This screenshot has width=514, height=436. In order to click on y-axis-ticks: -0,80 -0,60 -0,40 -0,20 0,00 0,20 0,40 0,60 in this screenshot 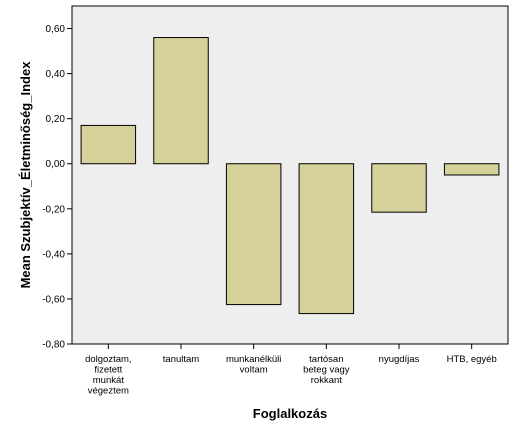, I will do `click(57, 187)`.